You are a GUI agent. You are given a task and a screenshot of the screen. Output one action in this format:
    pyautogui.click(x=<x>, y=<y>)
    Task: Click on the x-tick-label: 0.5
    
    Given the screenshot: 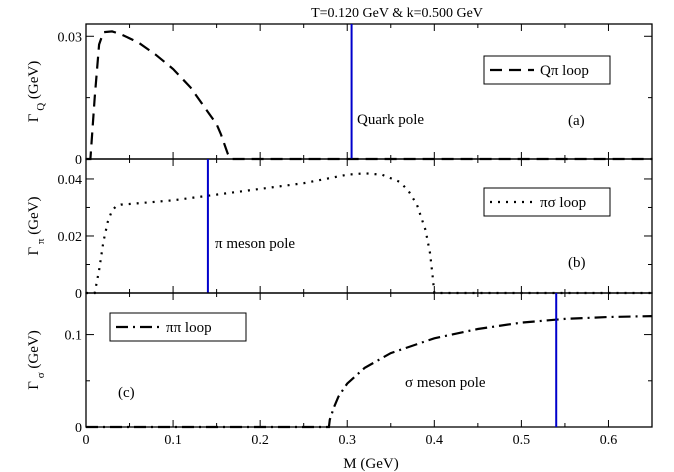 What is the action you would take?
    pyautogui.click(x=522, y=440)
    